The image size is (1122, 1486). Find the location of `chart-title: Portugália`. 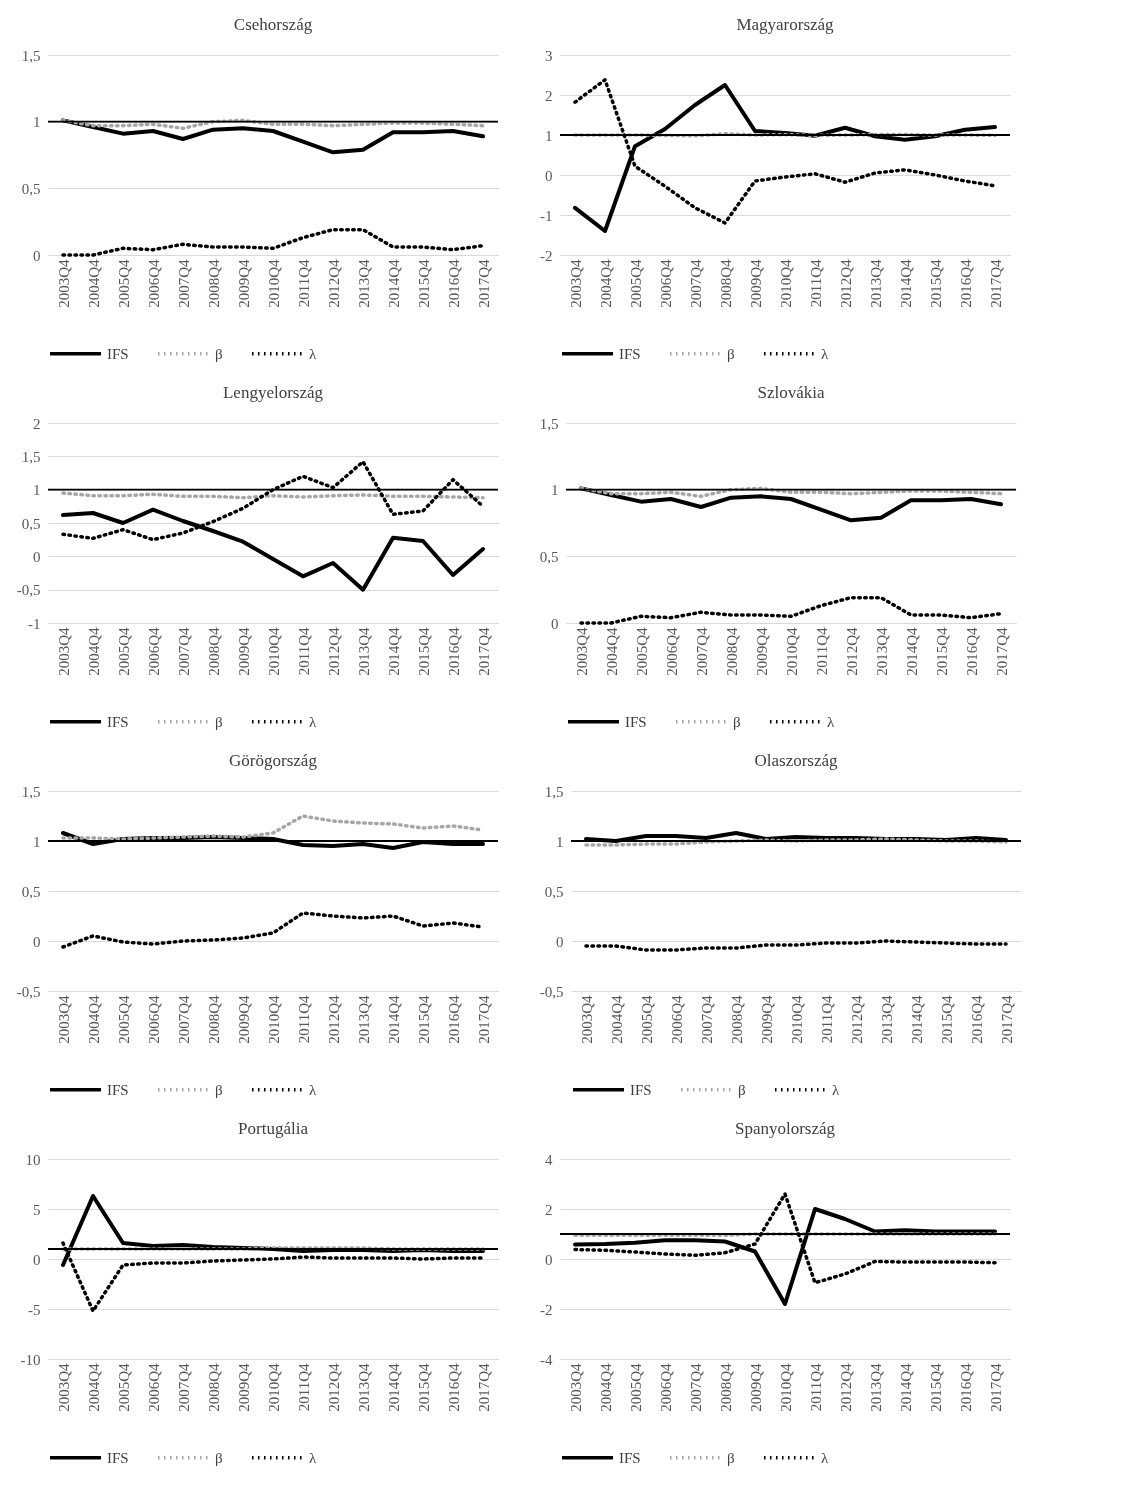

chart-title: Portugália is located at coordinates (273, 1128).